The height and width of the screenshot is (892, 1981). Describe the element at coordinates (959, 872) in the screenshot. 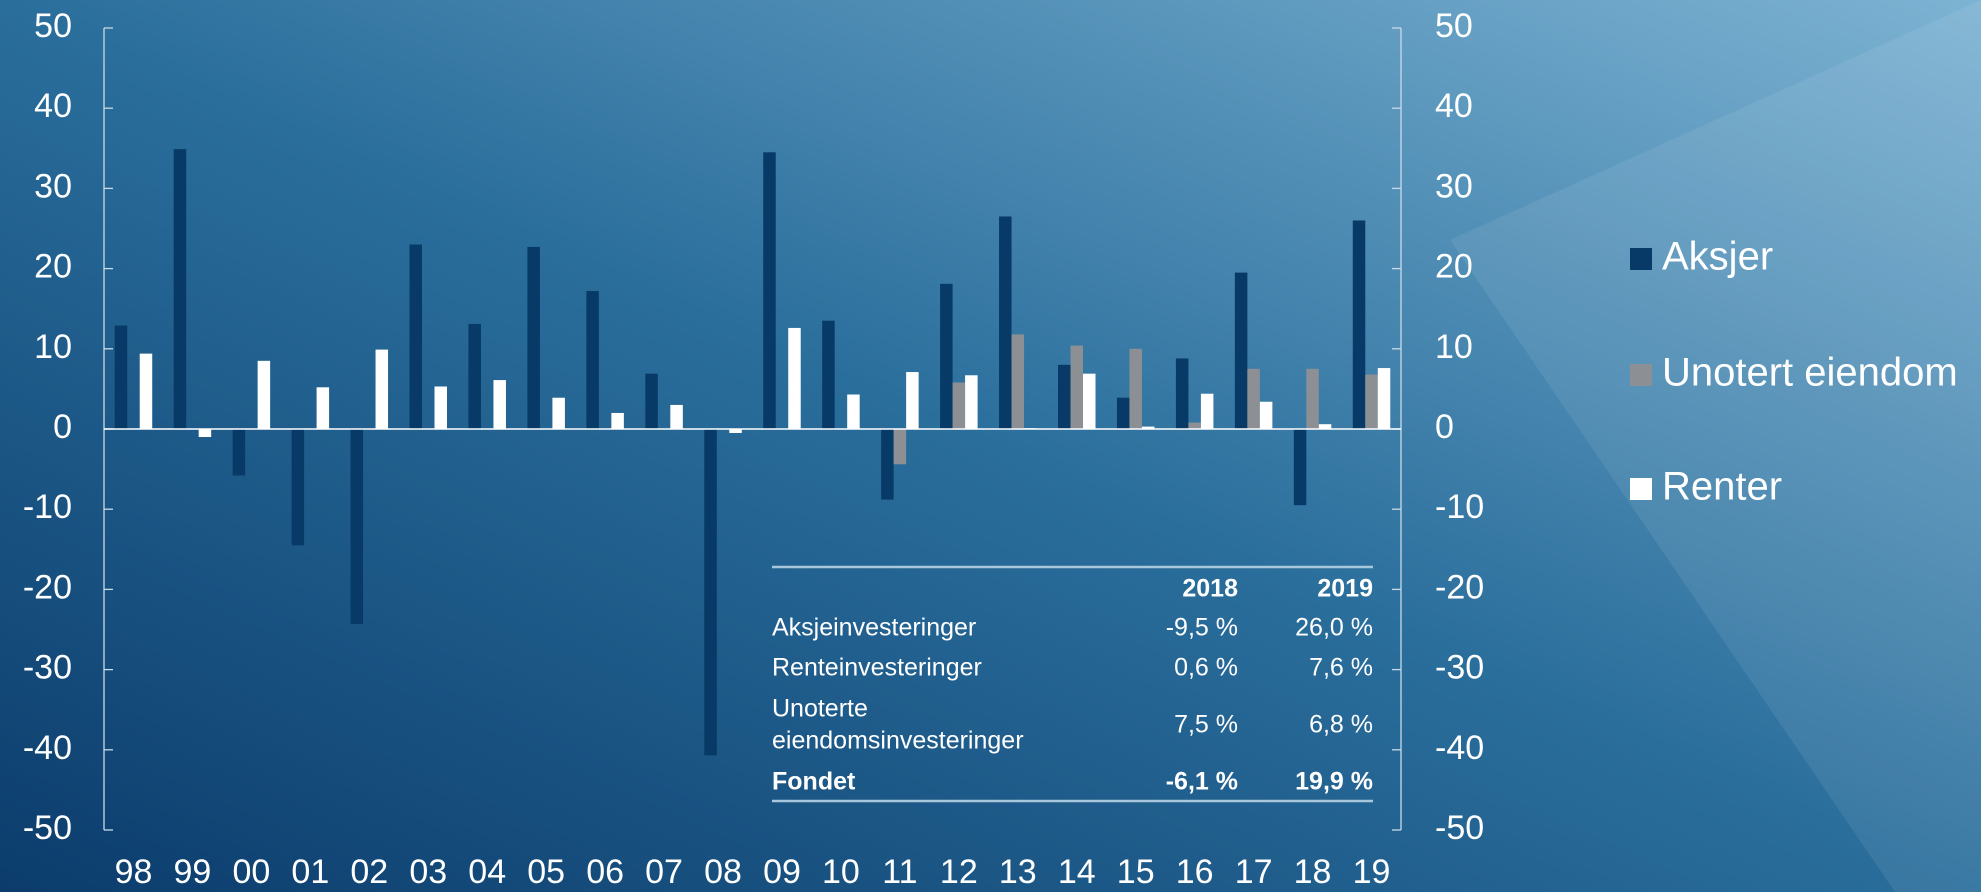

I see `x-tick-label: 12` at that location.